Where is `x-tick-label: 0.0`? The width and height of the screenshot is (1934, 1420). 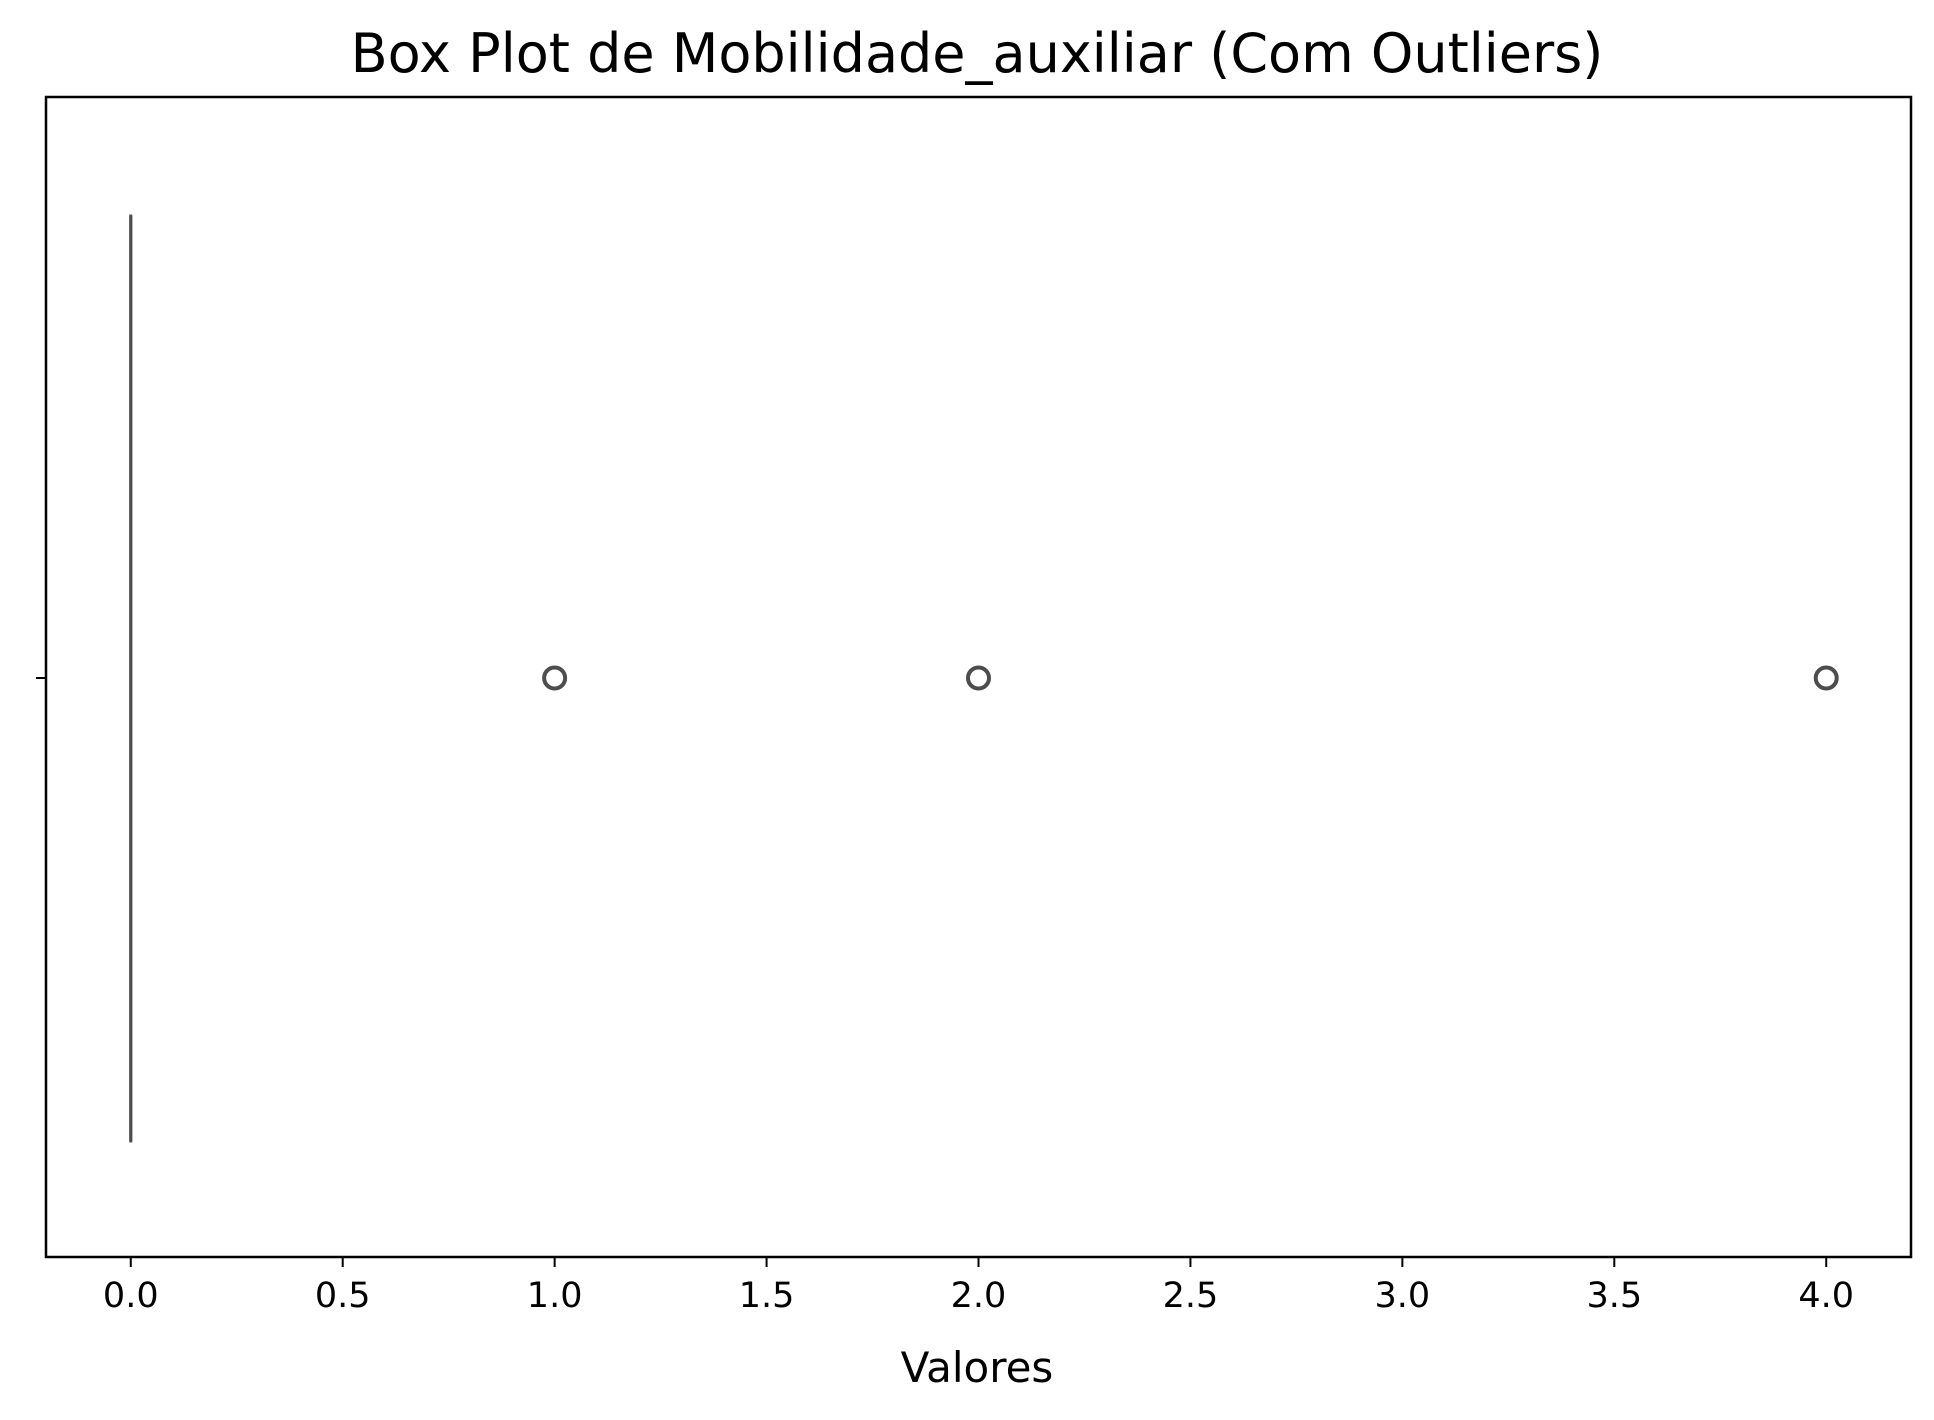 x-tick-label: 0.0 is located at coordinates (131, 1296).